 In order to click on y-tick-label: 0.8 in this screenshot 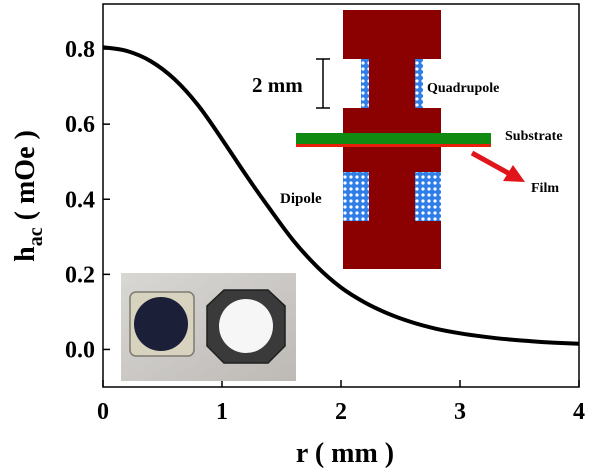, I will do `click(80, 50)`.